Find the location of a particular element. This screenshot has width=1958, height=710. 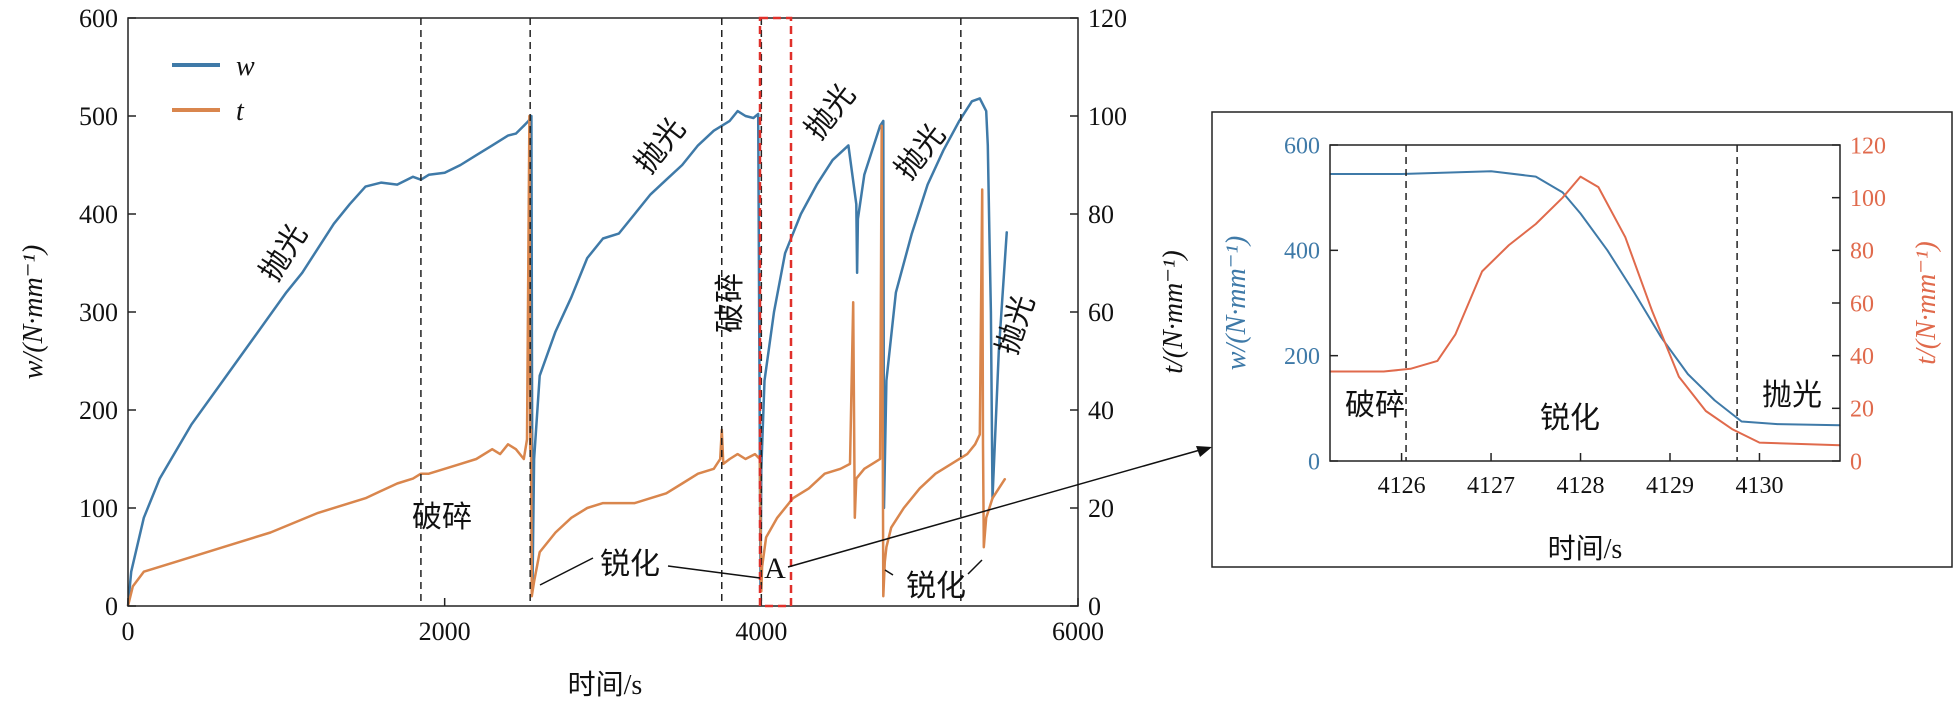

leader-sharpen-2b is located at coordinates (975, 567).